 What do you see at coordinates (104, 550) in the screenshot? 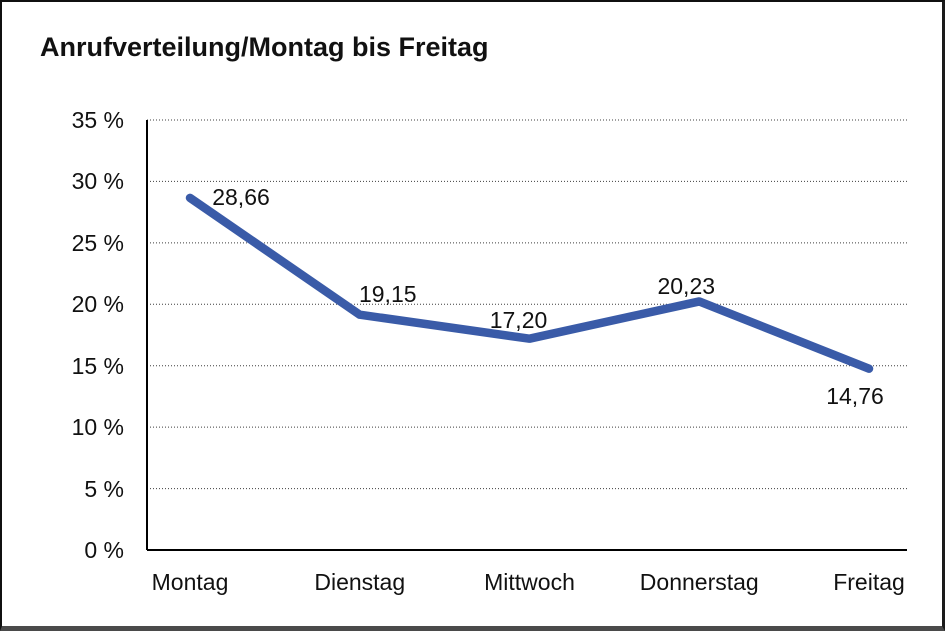
I see `y-tick-label: 0 %` at bounding box center [104, 550].